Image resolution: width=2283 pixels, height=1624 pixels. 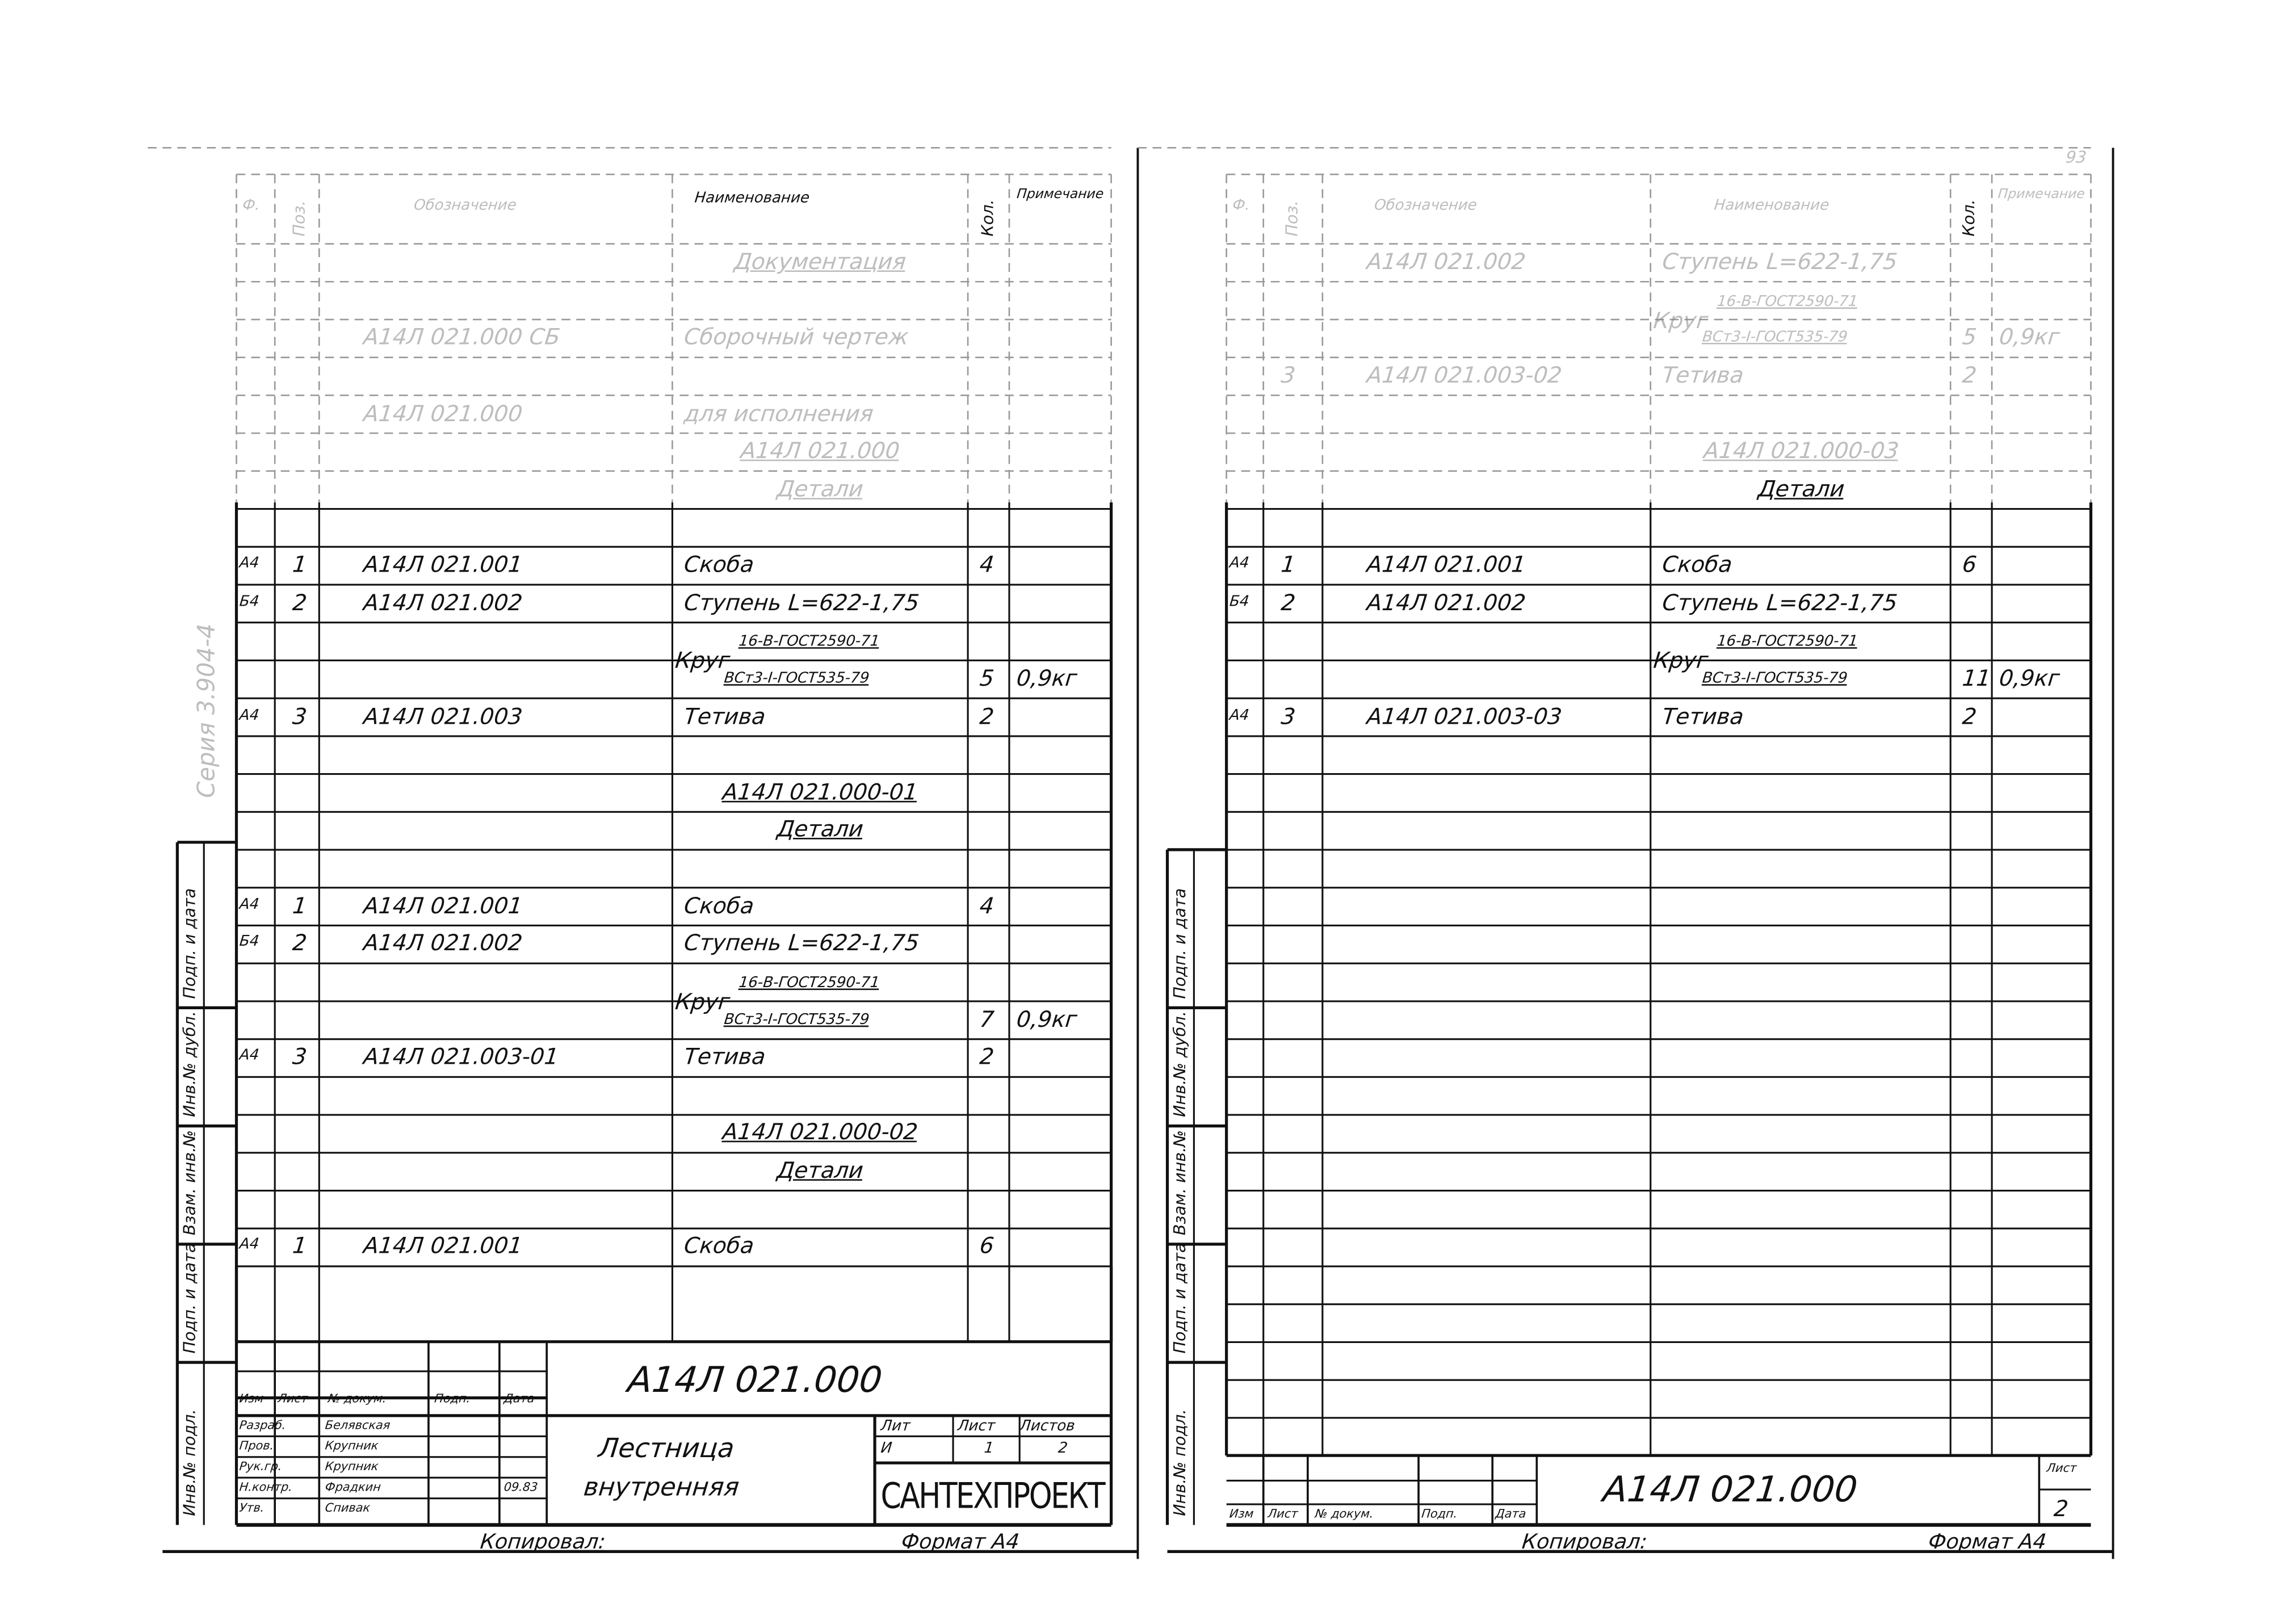 What do you see at coordinates (661, 1488) in the screenshot?
I see `title-line-2: внутренняя` at bounding box center [661, 1488].